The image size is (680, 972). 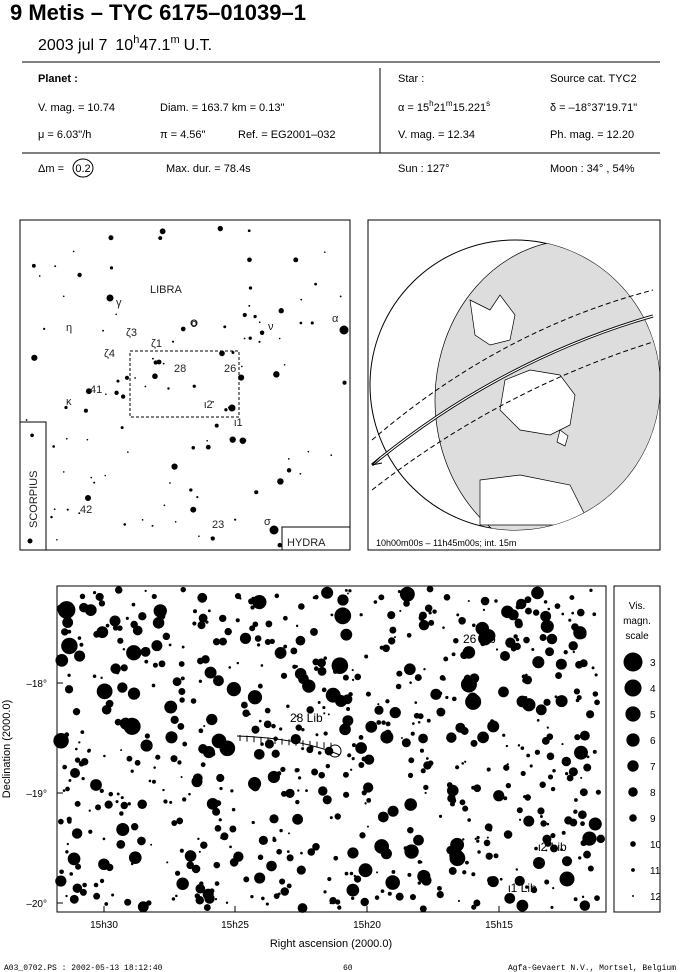 I want to click on scale-label: 9, so click(x=653, y=819).